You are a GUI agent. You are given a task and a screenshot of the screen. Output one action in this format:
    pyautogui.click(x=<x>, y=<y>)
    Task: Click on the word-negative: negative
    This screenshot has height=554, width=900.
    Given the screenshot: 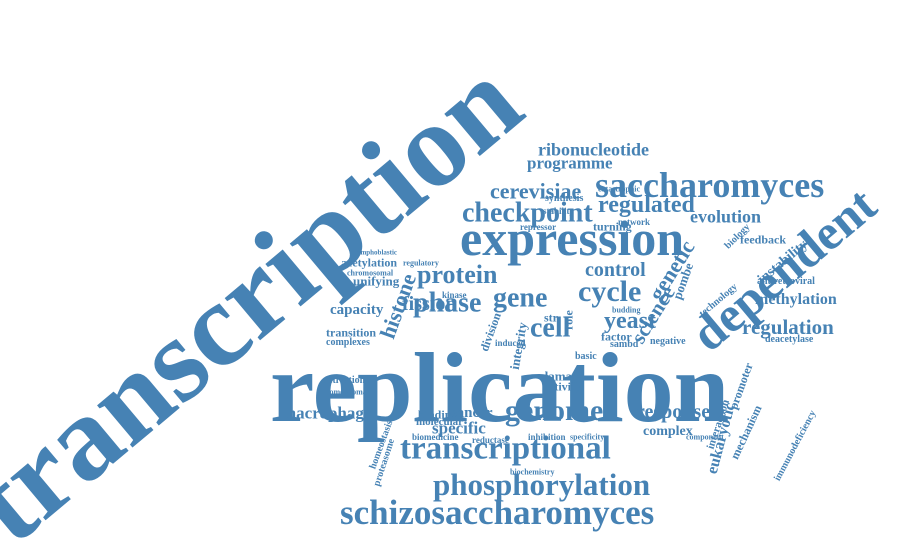 What is the action you would take?
    pyautogui.click(x=668, y=342)
    